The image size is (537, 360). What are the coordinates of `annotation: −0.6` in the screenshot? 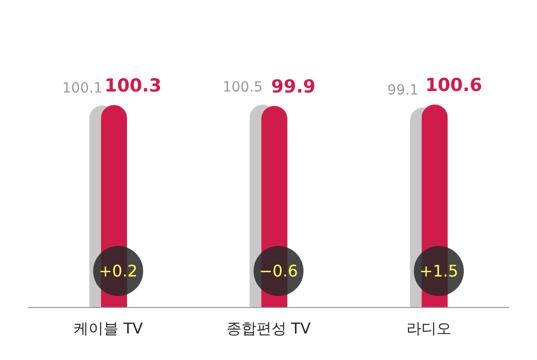 It's located at (278, 271).